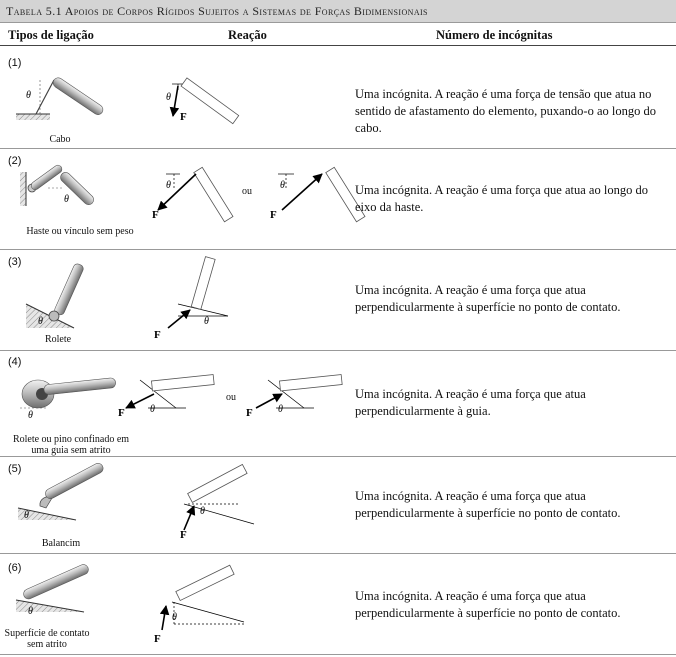 The width and height of the screenshot is (676, 657). I want to click on smooth-surface-illustration: θ, so click(52, 590).